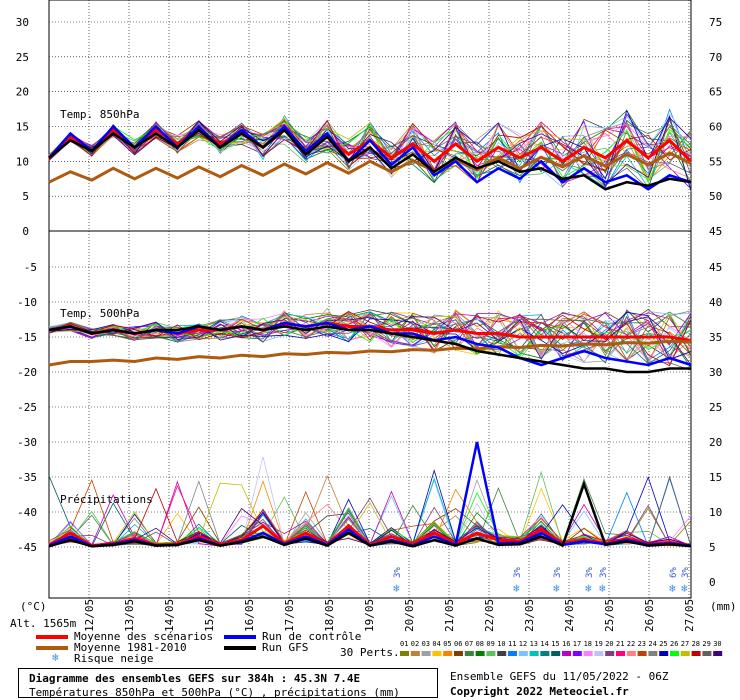 This screenshot has height=700, width=740. Describe the element at coordinates (169, 615) in the screenshot. I see `x-tick-label: 14/05` at that location.